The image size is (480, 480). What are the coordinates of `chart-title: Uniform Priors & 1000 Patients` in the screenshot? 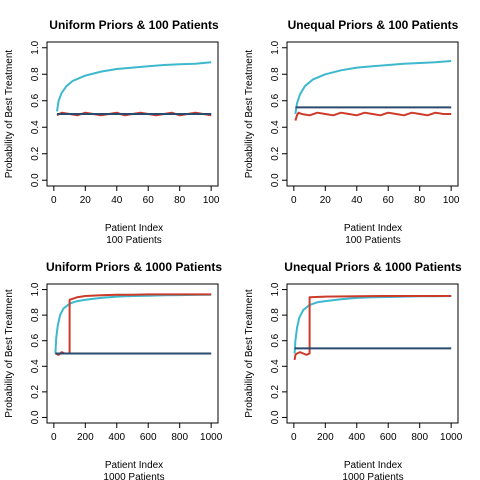 It's located at (134, 267).